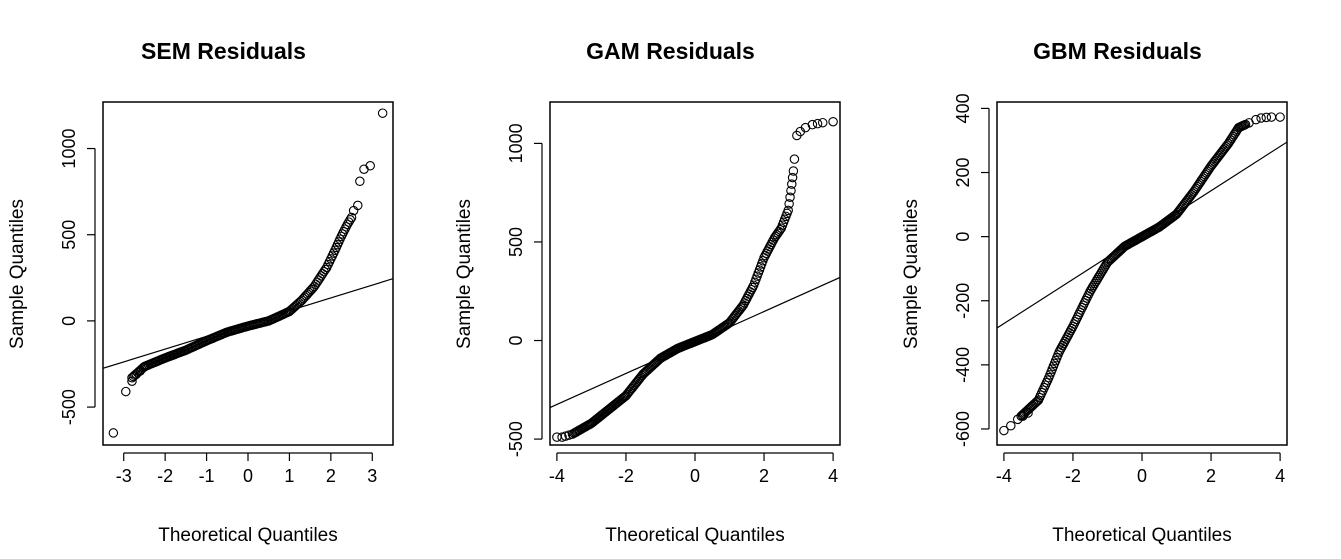 The height and width of the screenshot is (559, 1341). I want to click on chart-title: GAM Residuals, so click(670, 51).